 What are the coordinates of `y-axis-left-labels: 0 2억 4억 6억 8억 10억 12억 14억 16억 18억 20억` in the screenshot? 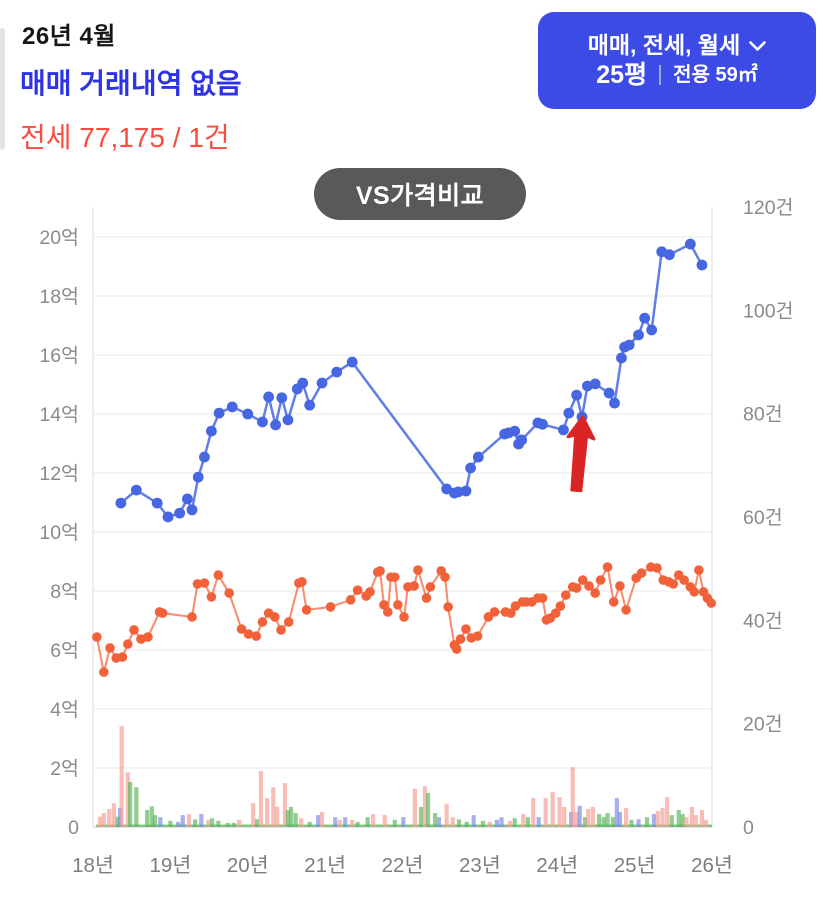 It's located at (59, 533).